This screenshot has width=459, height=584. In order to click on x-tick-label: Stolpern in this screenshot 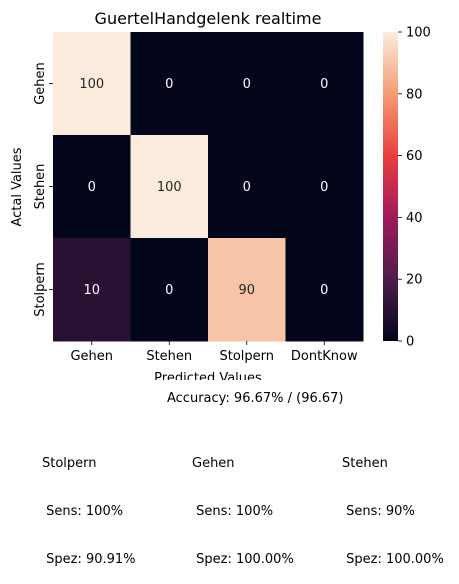, I will do `click(246, 356)`.